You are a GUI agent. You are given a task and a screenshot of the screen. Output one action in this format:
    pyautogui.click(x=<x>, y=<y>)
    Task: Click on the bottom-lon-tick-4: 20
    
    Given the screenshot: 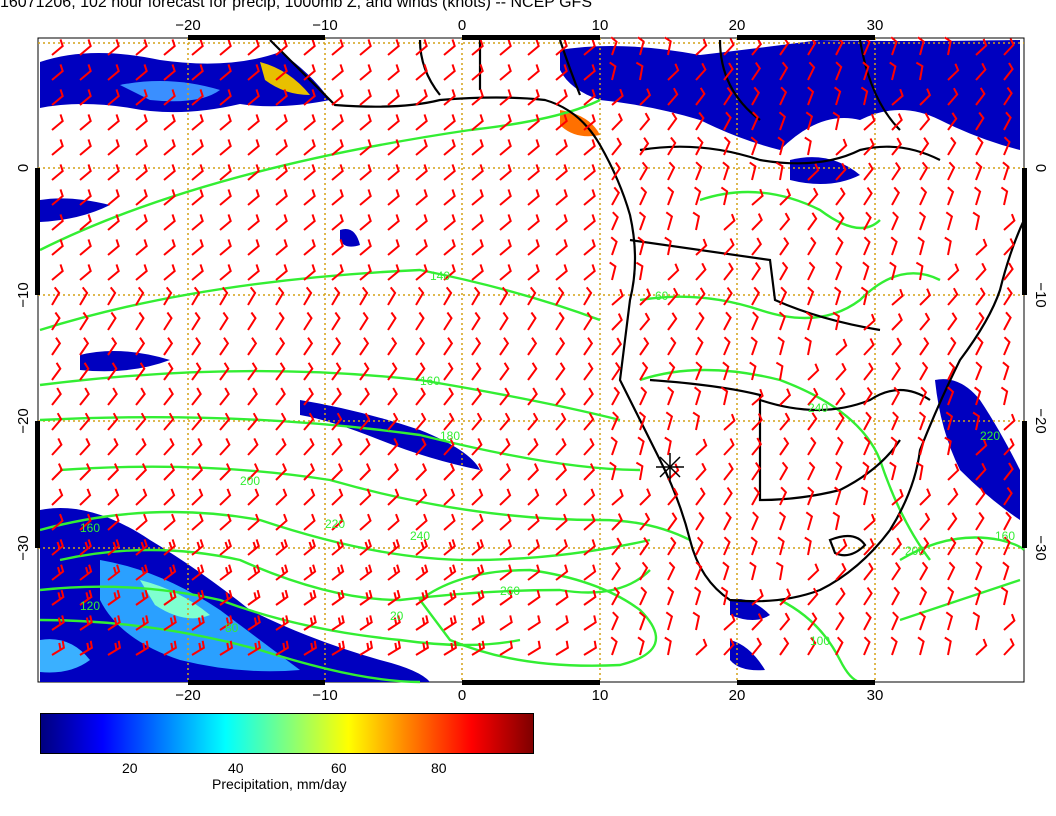 What is the action you would take?
    pyautogui.click(x=737, y=695)
    